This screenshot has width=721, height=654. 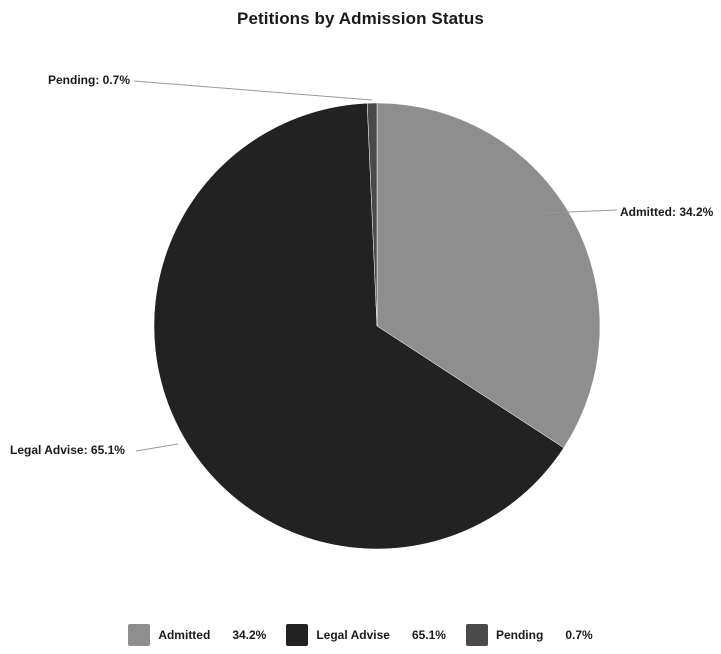 I want to click on legend-swatch-pending, so click(x=476, y=635).